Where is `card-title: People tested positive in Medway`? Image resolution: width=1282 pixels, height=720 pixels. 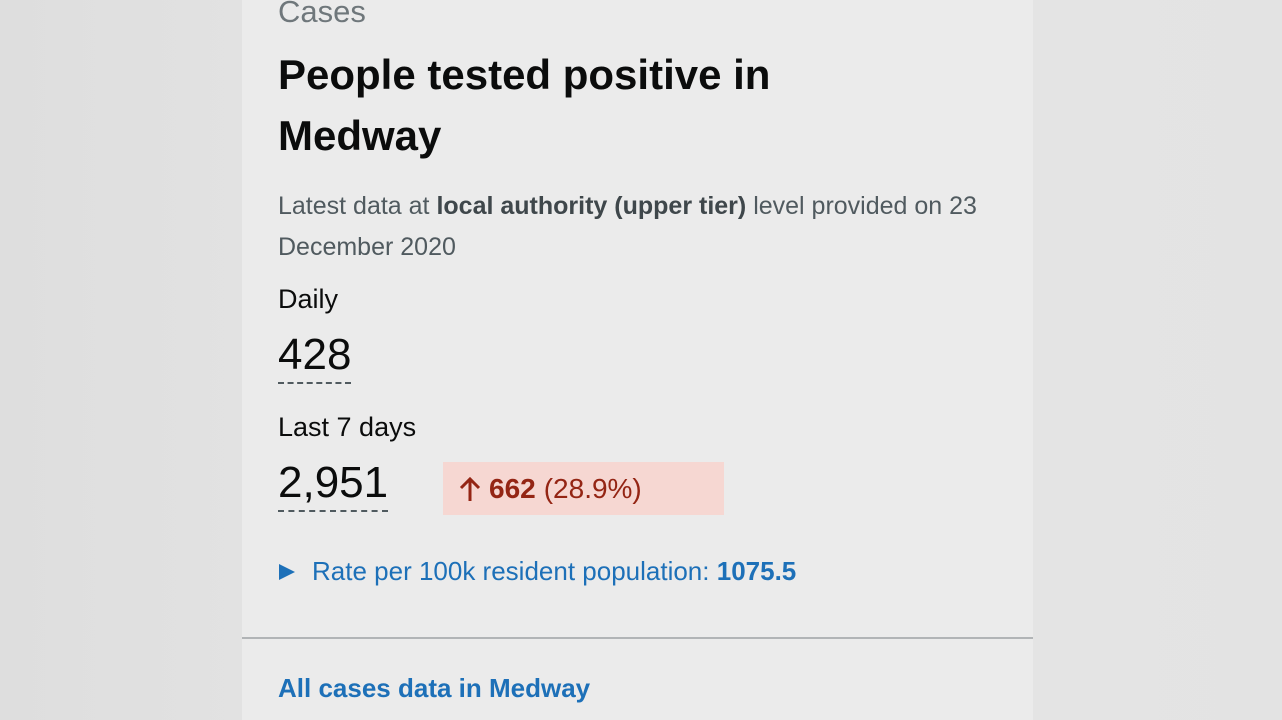 card-title: People tested positive in Medway is located at coordinates (524, 105).